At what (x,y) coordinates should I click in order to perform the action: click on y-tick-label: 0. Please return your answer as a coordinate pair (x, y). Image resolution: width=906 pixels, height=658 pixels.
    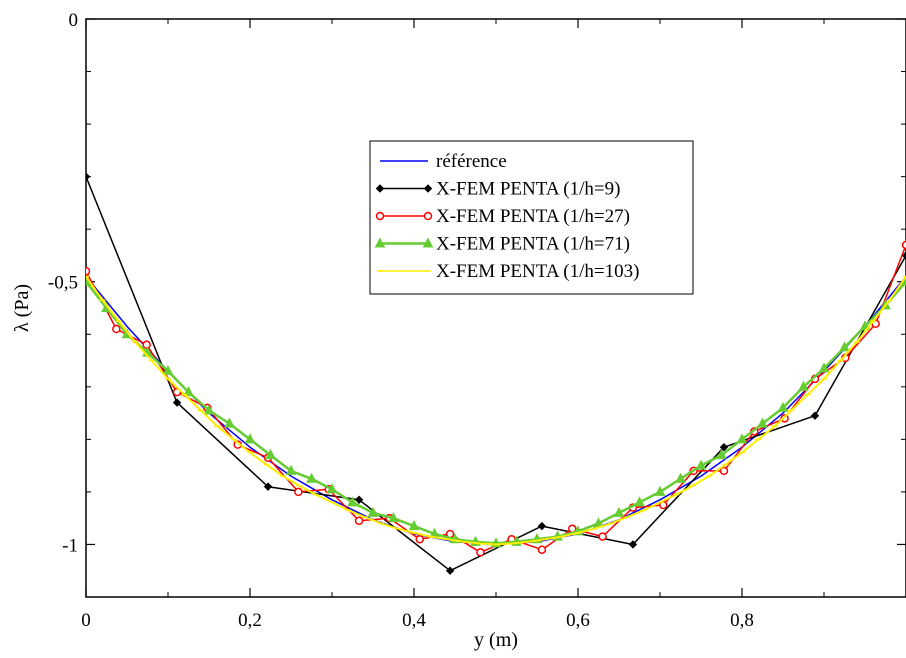
    Looking at the image, I should click on (74, 20).